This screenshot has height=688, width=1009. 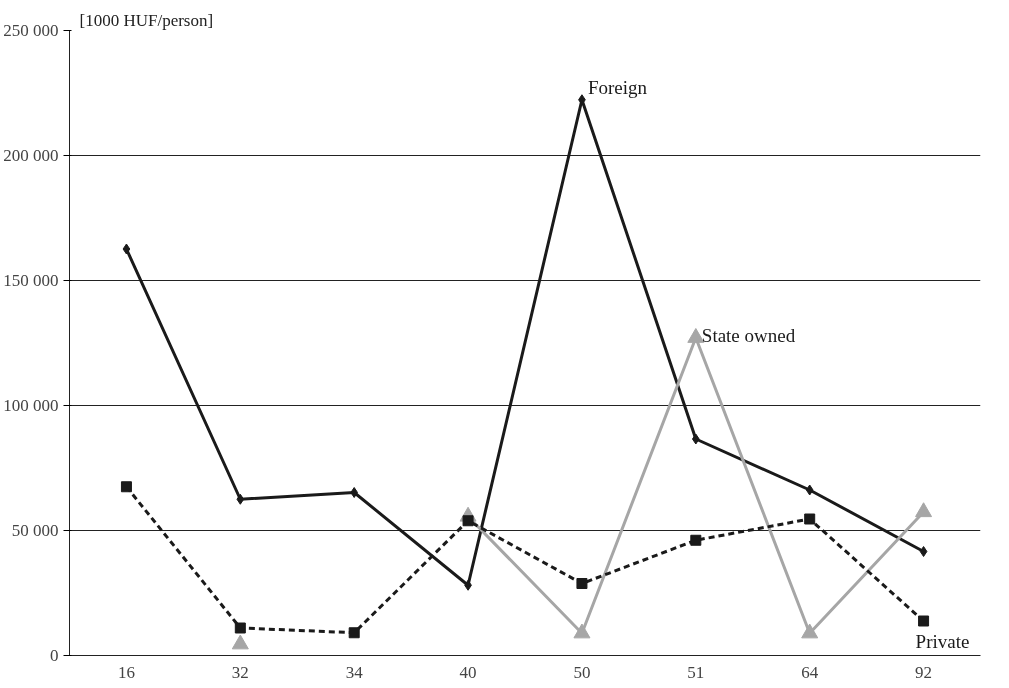 What do you see at coordinates (31, 30) in the screenshot?
I see `y-tick-label: 250 000` at bounding box center [31, 30].